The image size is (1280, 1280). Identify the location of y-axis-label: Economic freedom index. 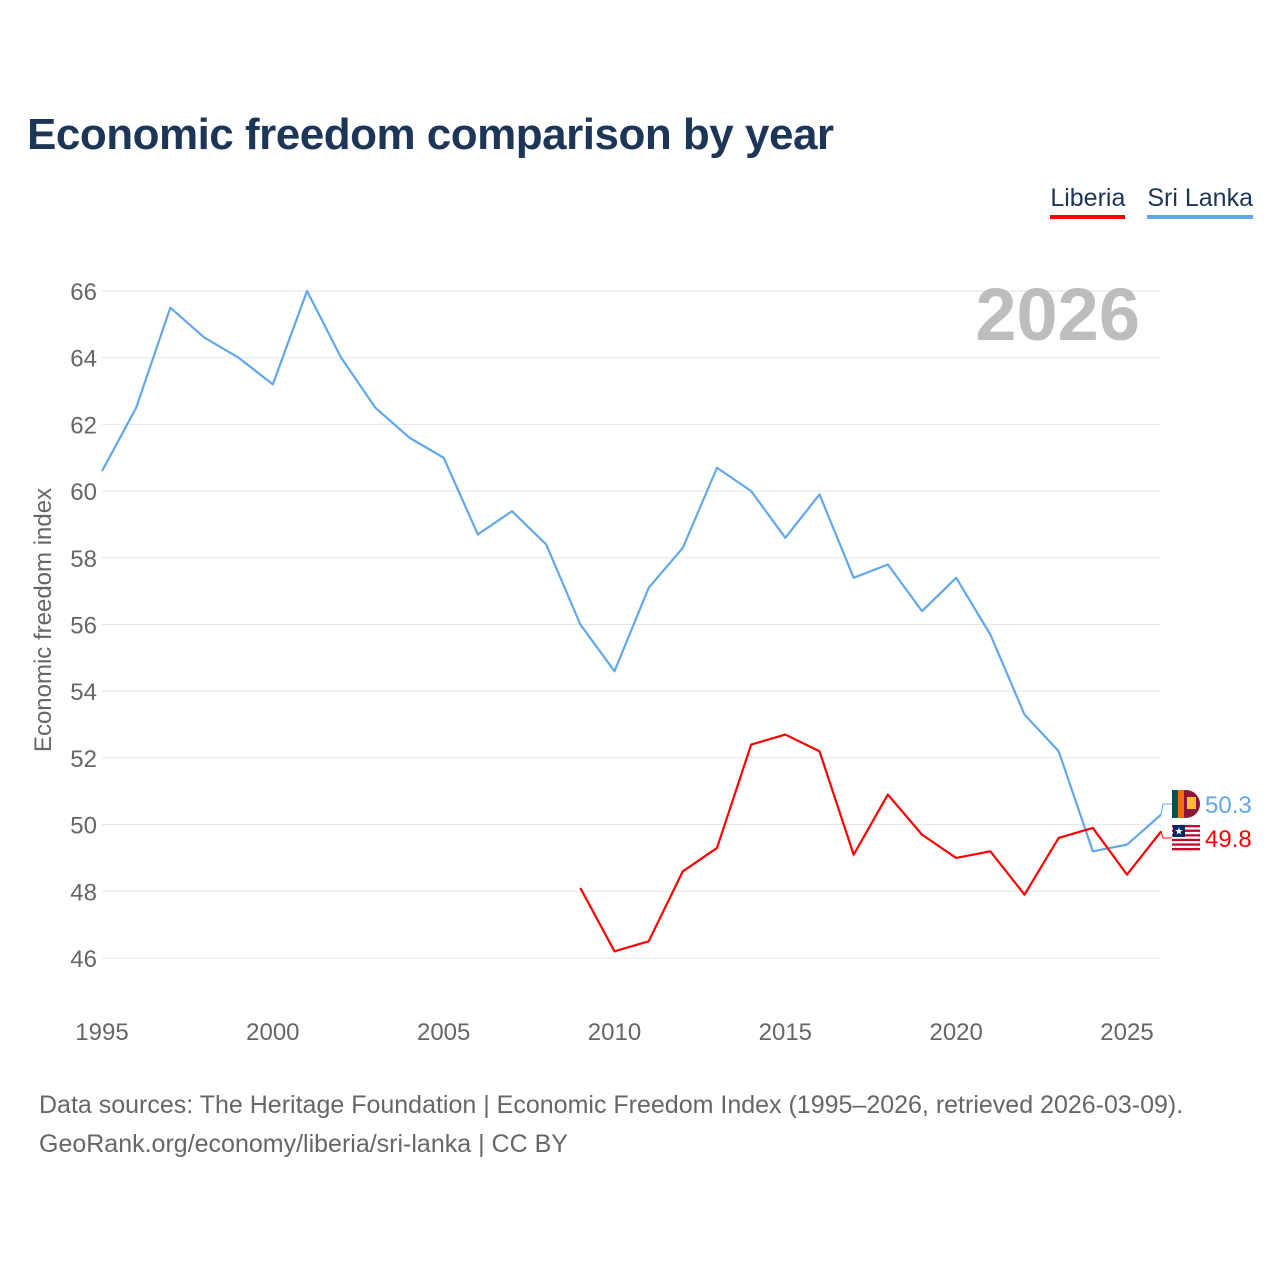
(43, 620).